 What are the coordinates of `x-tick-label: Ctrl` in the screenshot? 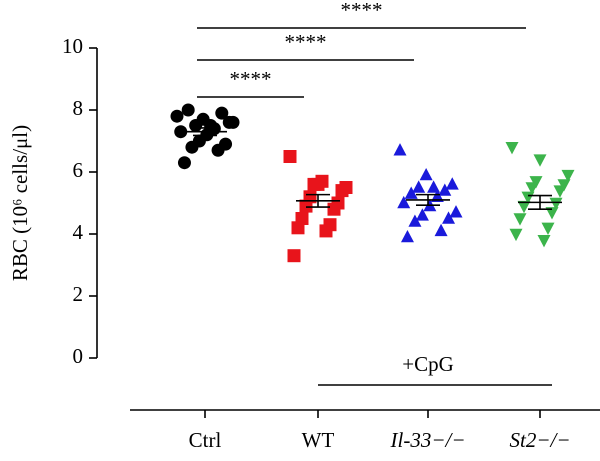 It's located at (205, 440).